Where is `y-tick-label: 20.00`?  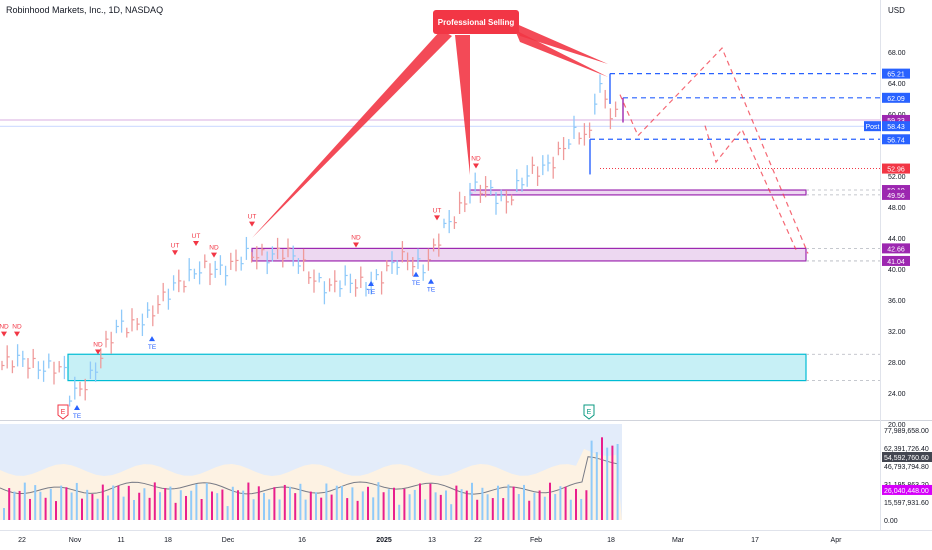
y-tick-label: 20.00 is located at coordinates (897, 425).